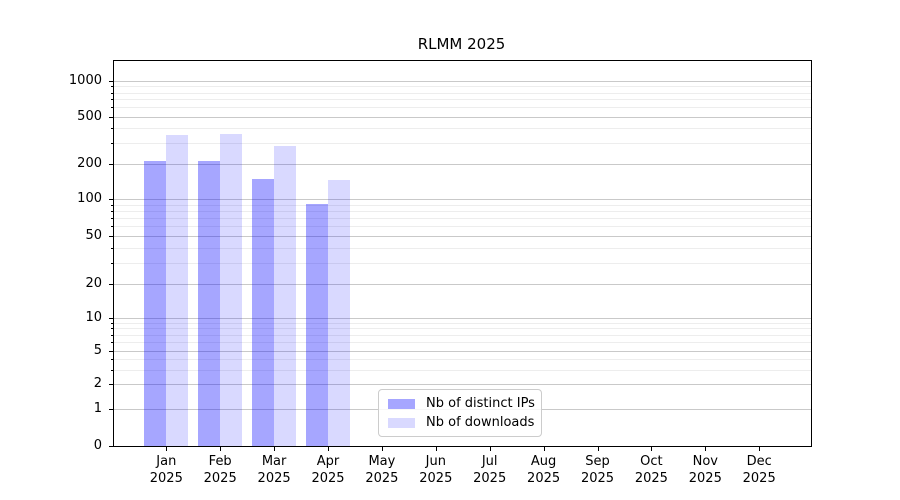 The width and height of the screenshot is (900, 500). Describe the element at coordinates (401, 403) in the screenshot. I see `legend-swatch-distinct-ips-icon` at that location.